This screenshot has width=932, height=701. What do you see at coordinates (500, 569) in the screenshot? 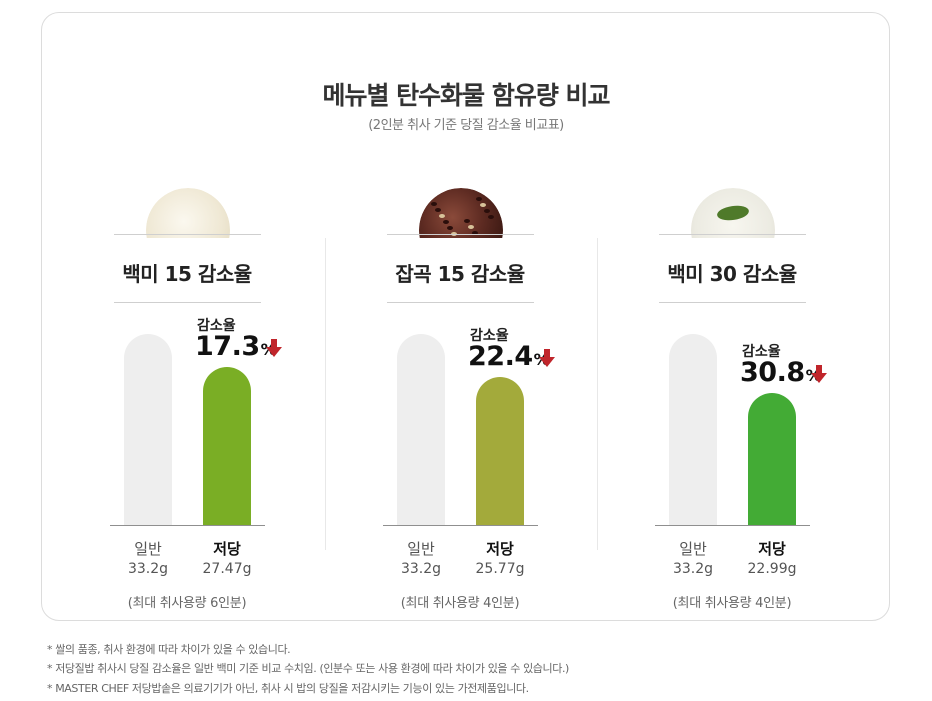
I see `value-label: 25.77g` at bounding box center [500, 569].